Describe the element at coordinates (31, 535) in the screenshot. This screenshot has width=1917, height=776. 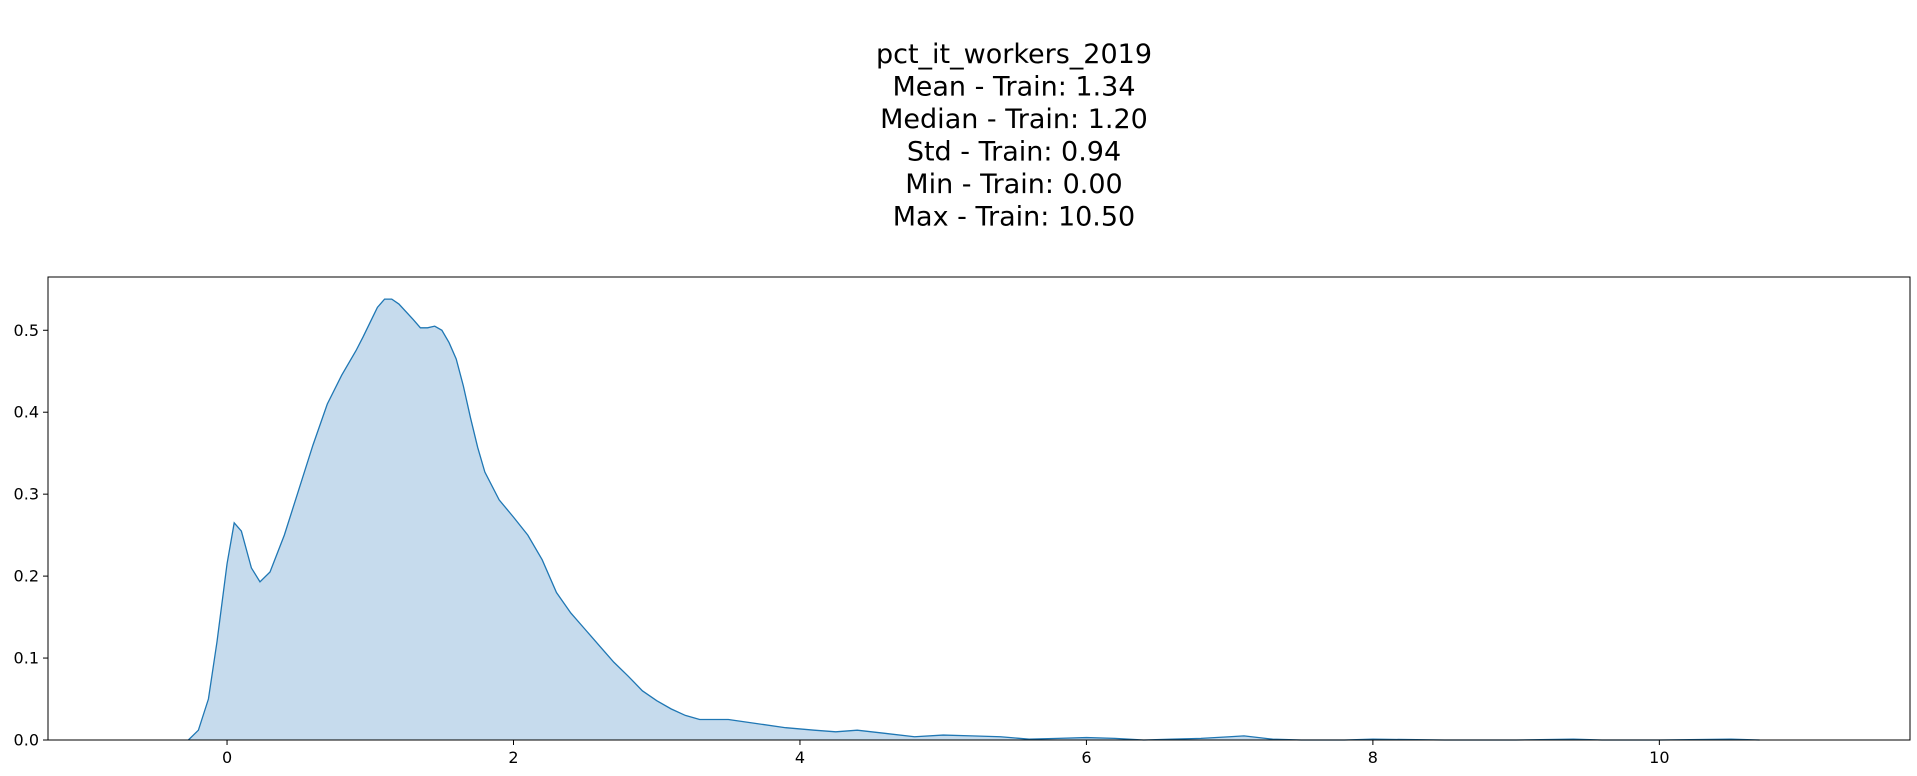
I see `y-axis-ticks: 0.0 0.1 0.2 0.3 0.4 0.5` at that location.